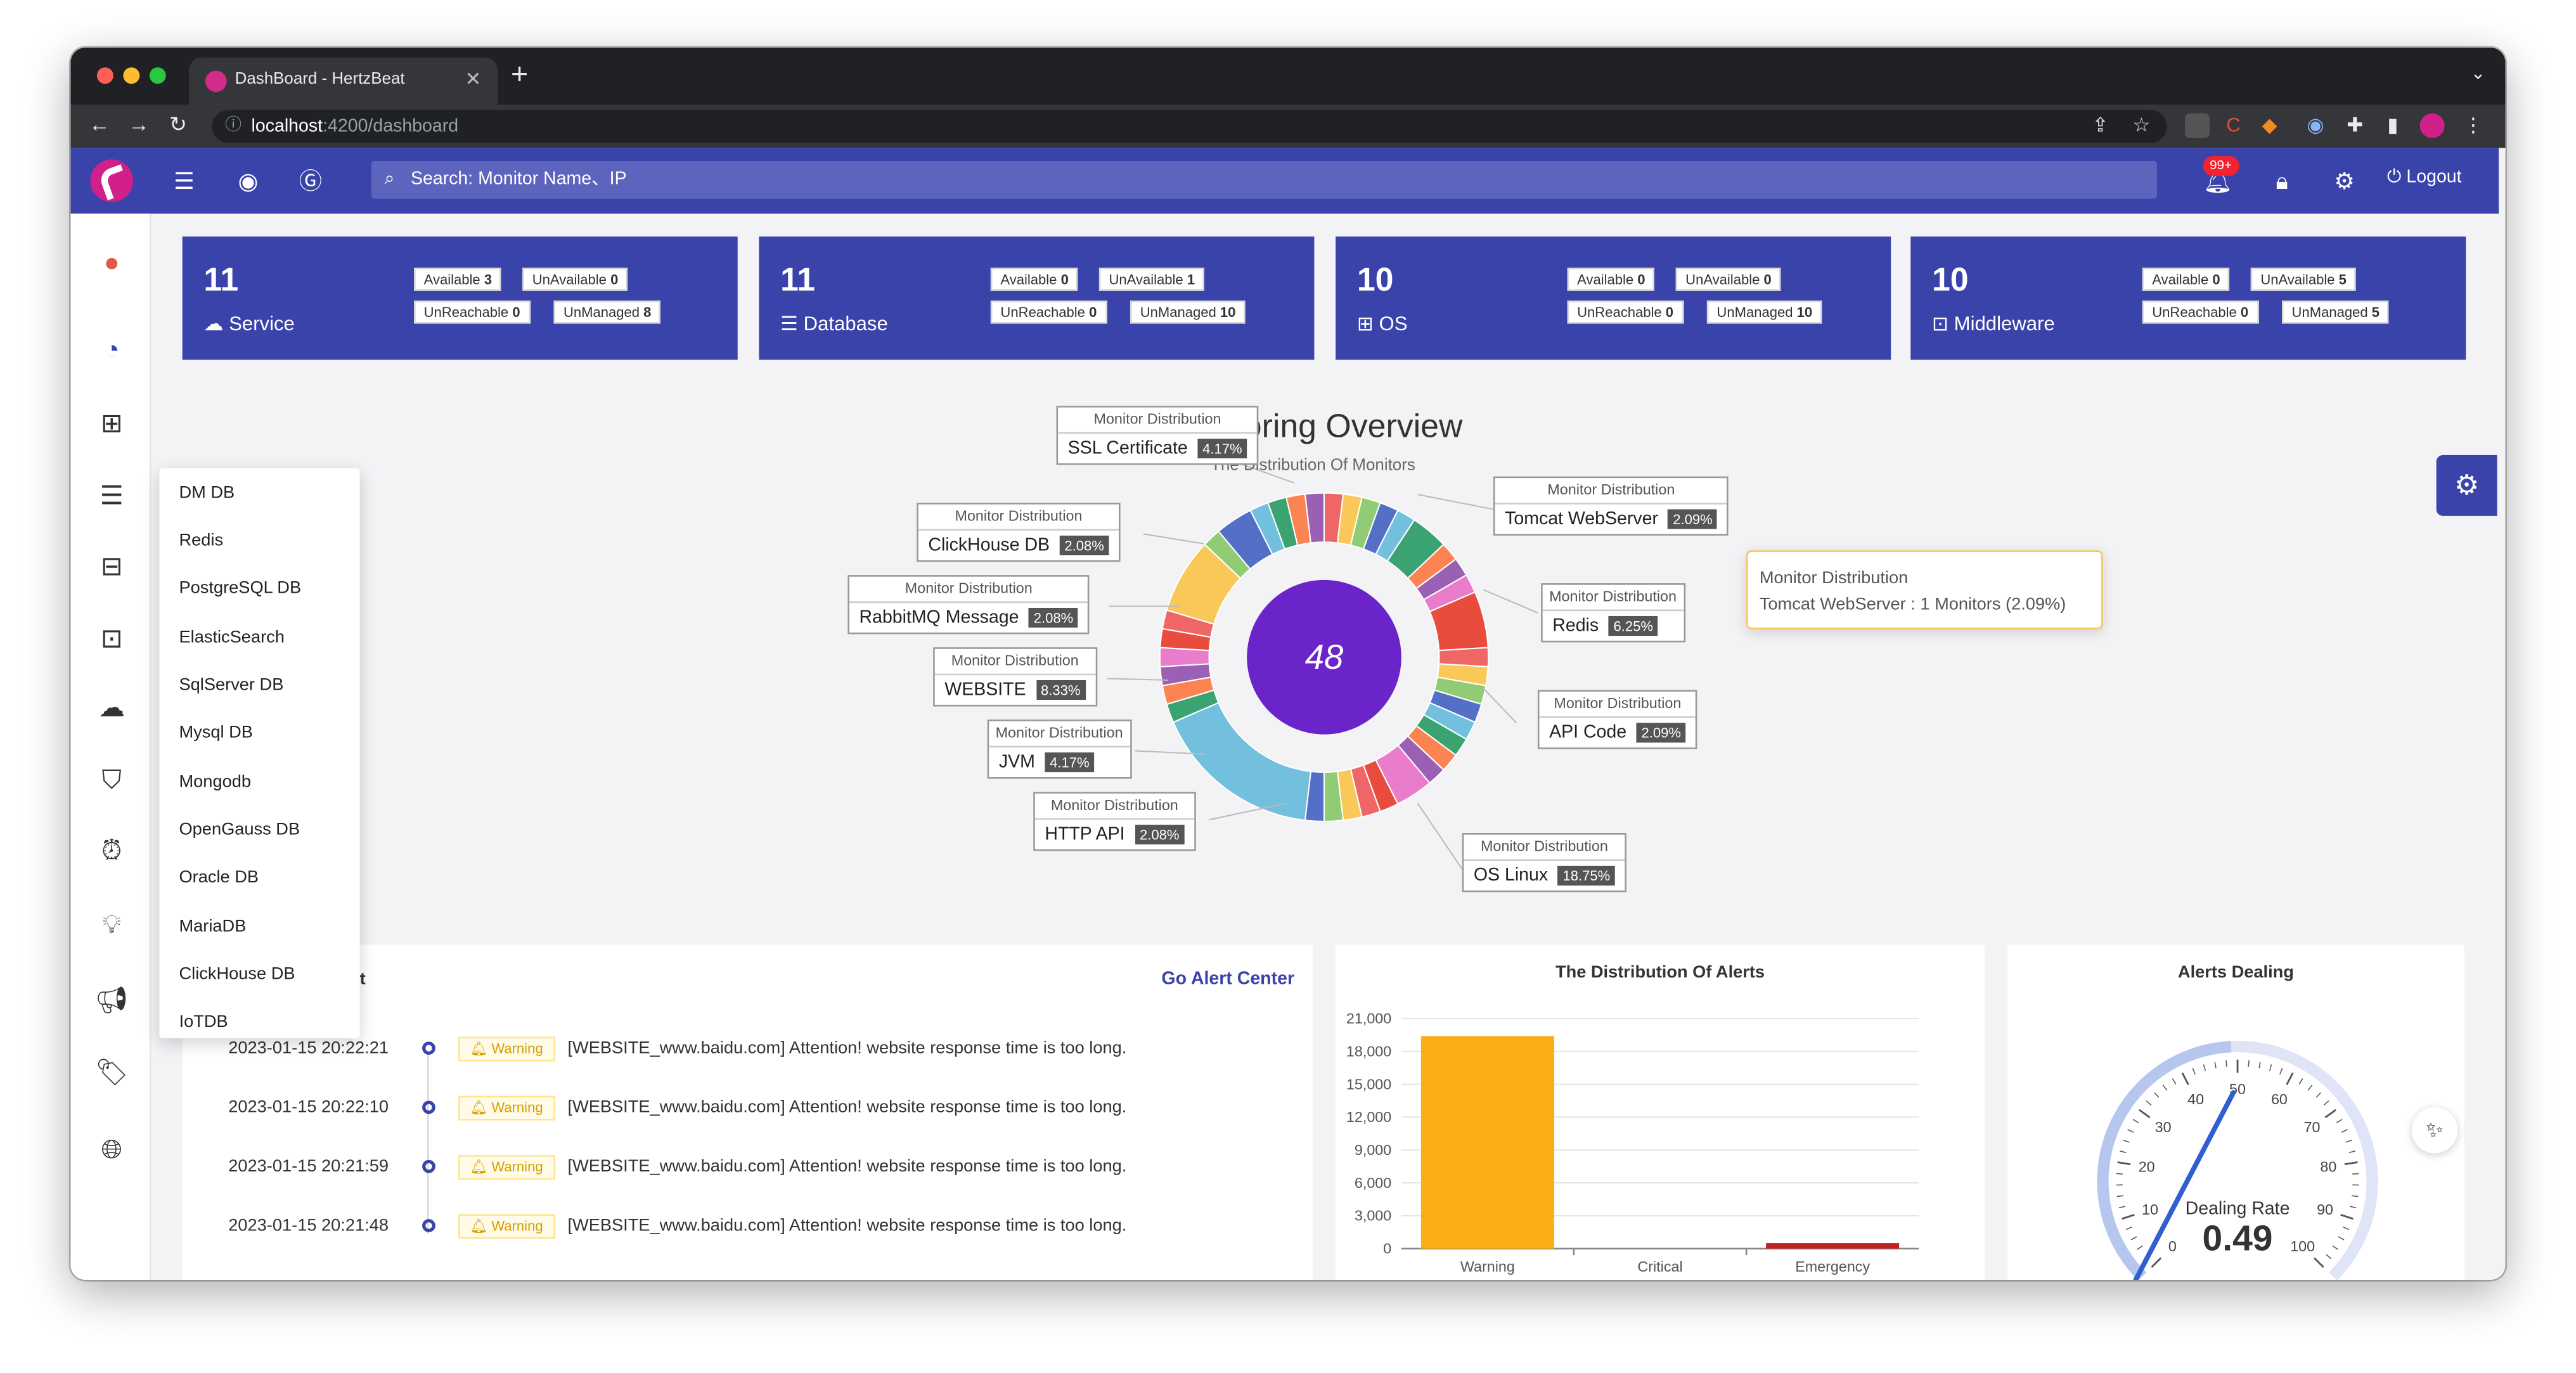 Image resolution: width=2576 pixels, height=1373 pixels. What do you see at coordinates (2393, 125) in the screenshot?
I see `side-panel-icon: ▮` at bounding box center [2393, 125].